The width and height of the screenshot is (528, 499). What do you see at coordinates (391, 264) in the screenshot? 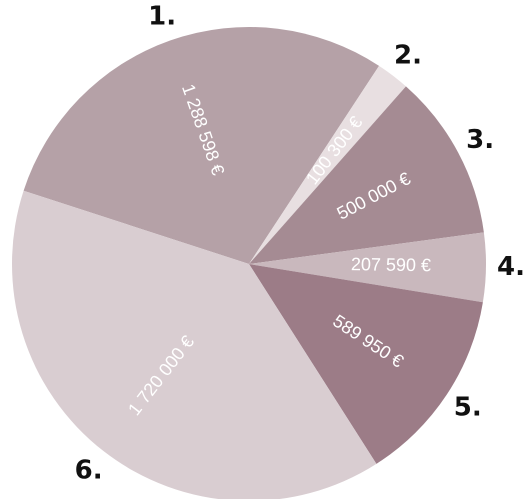
I see `value-label: 207 590 €` at bounding box center [391, 264].